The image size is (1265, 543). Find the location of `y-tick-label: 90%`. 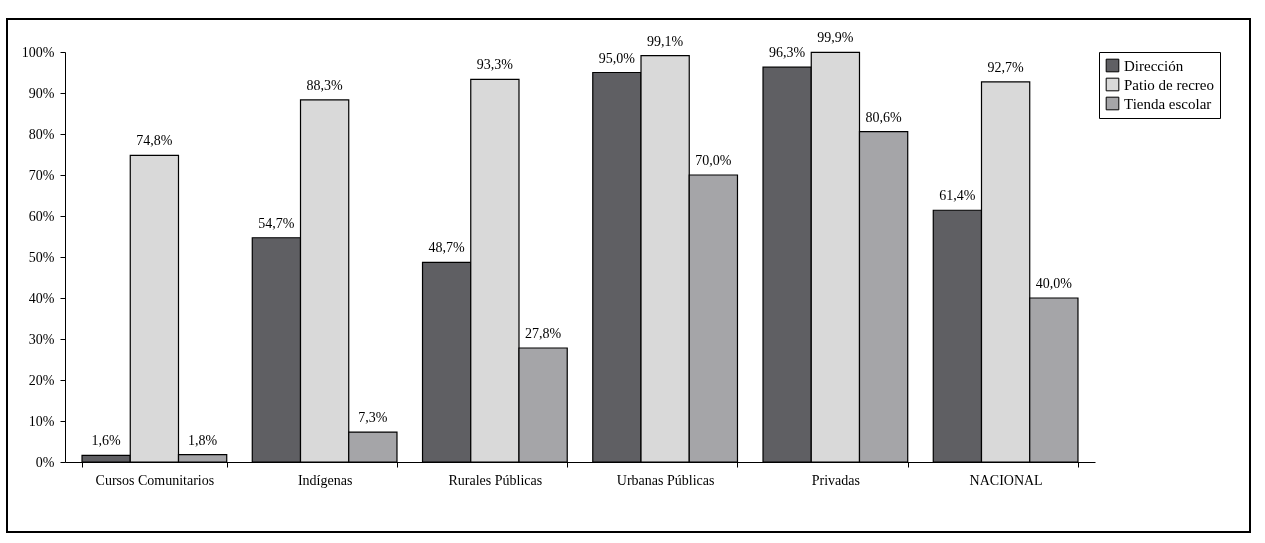

y-tick-label: 90% is located at coordinates (41, 93).